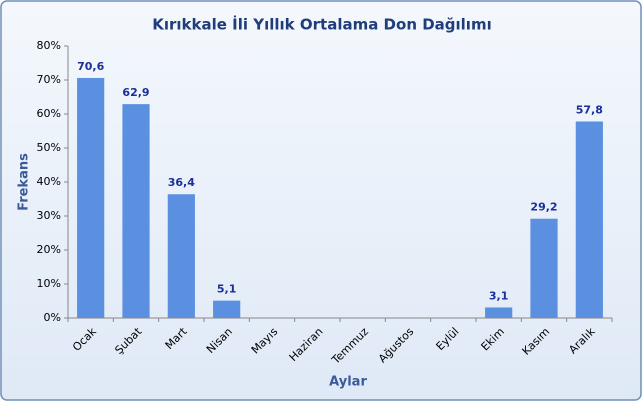 This screenshot has height=403, width=644. Describe the element at coordinates (49, 147) in the screenshot. I see `y-tick-label: 50%` at that location.